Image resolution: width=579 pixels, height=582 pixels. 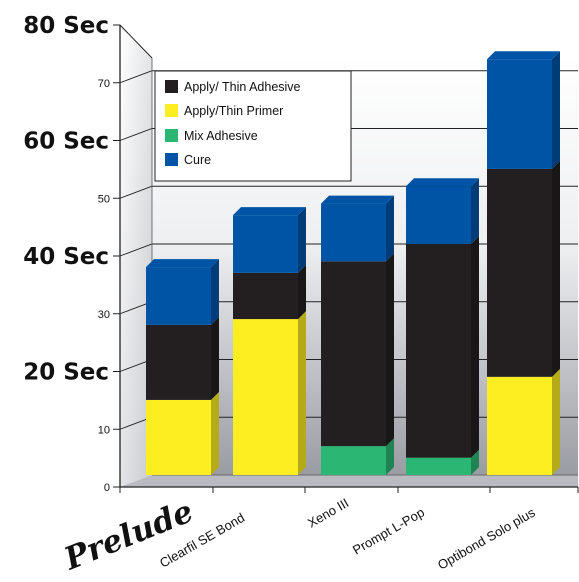 I want to click on y-tick-label-big: 80 Sec, so click(x=66, y=26).